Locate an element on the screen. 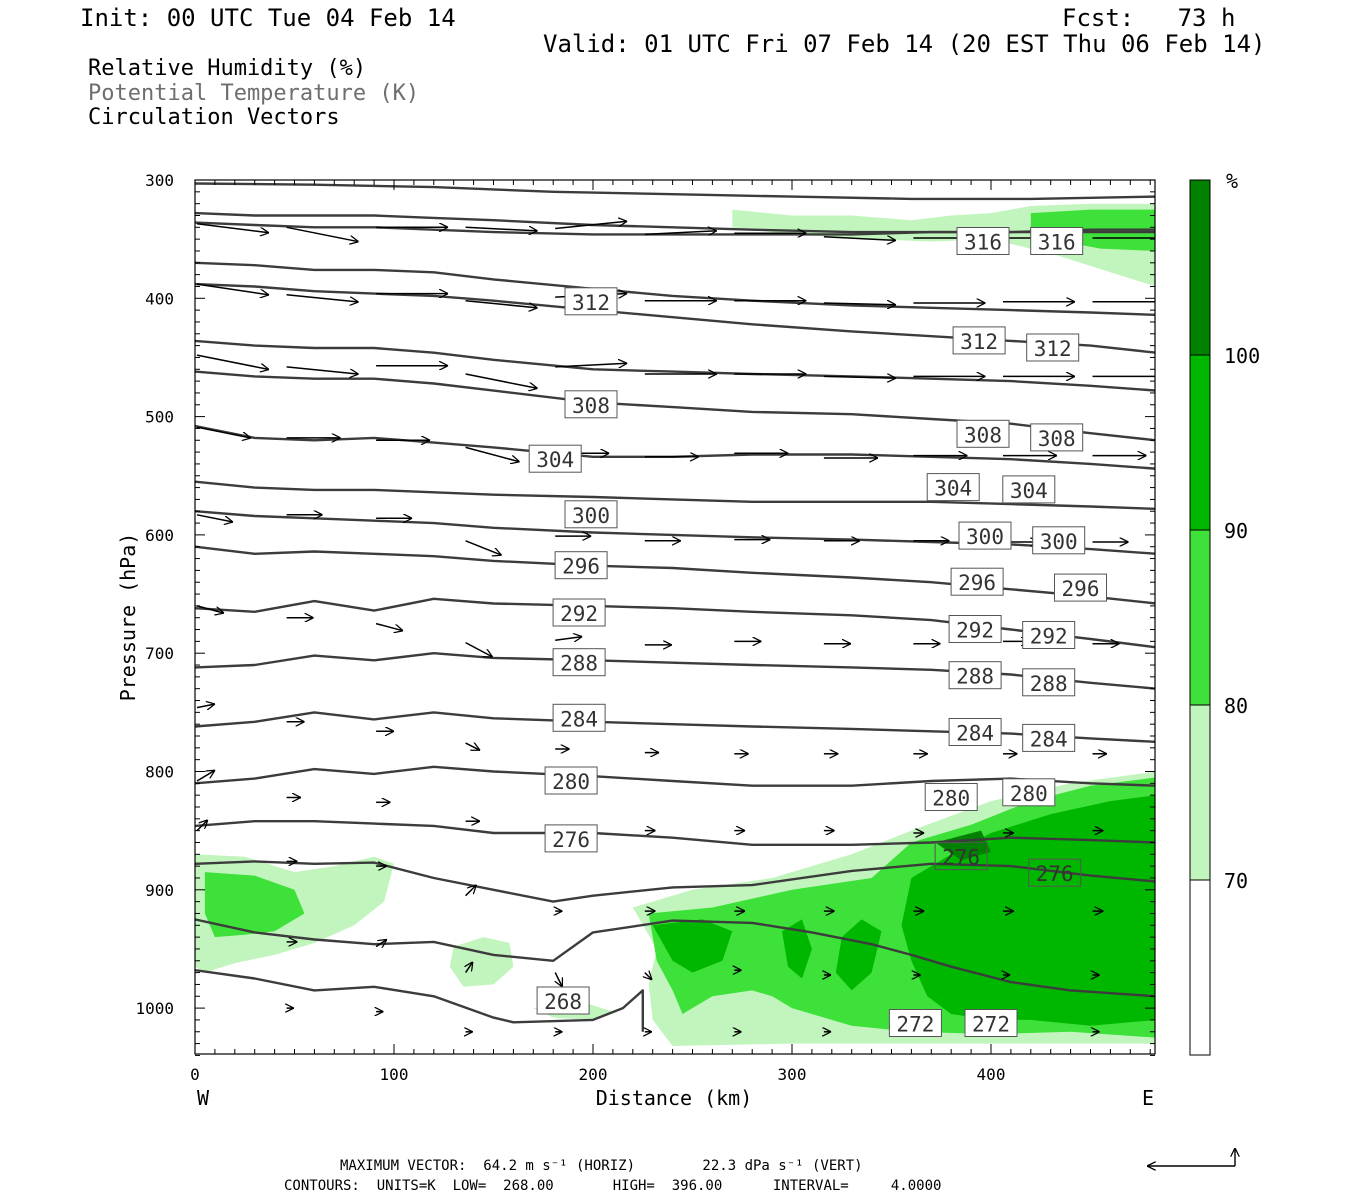 This screenshot has height=1200, width=1350. contour-label-text: 276 is located at coordinates (1055, 874).